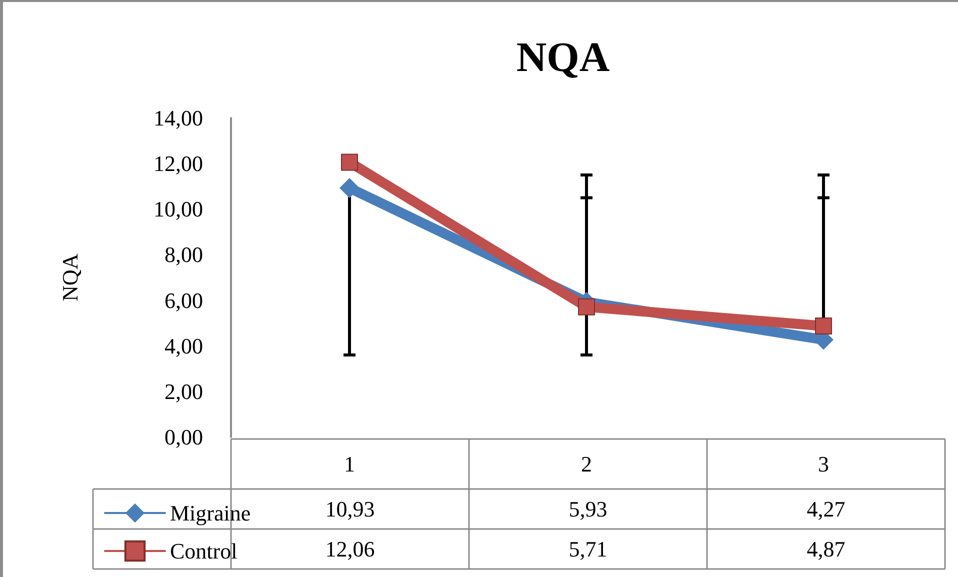 The width and height of the screenshot is (958, 577). Describe the element at coordinates (183, 255) in the screenshot. I see `y-tick-label: 8,00` at that location.